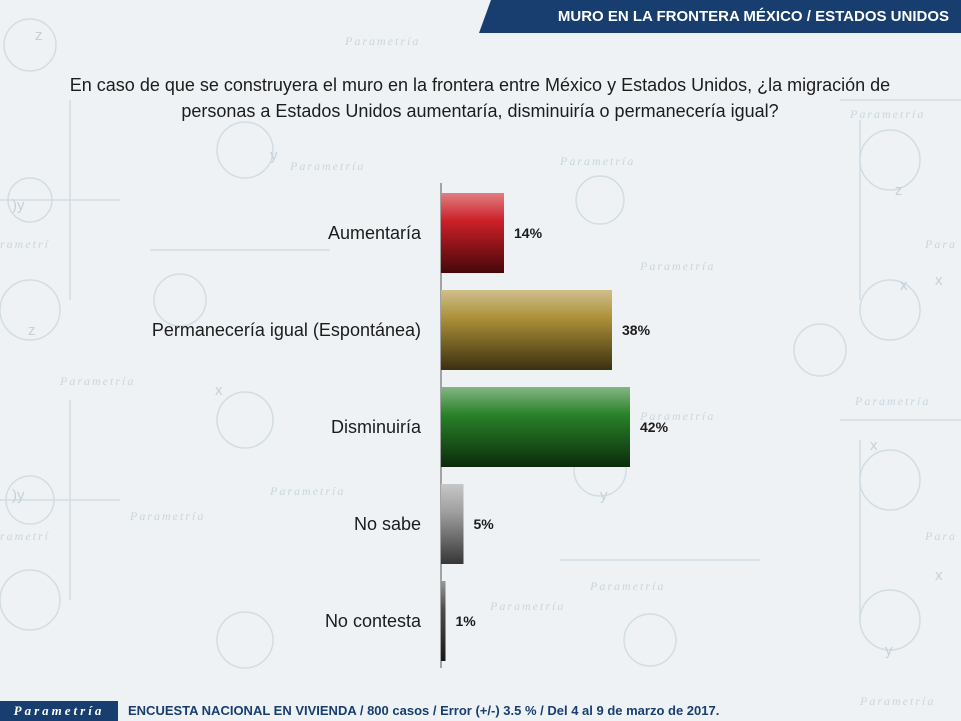 The width and height of the screenshot is (961, 721). Describe the element at coordinates (387, 524) in the screenshot. I see `category-label: No sabe` at that location.